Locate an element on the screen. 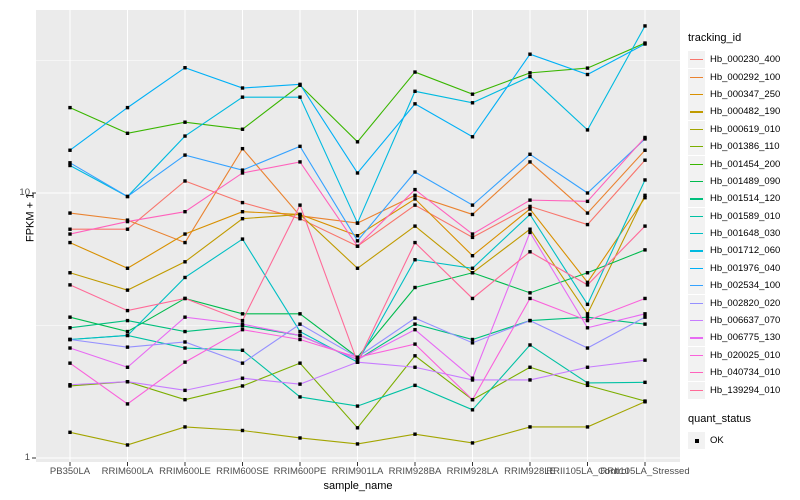 The width and height of the screenshot is (800, 500). legend-entry-Hb_001514_120: Hb_001514_120 is located at coordinates (743, 199).